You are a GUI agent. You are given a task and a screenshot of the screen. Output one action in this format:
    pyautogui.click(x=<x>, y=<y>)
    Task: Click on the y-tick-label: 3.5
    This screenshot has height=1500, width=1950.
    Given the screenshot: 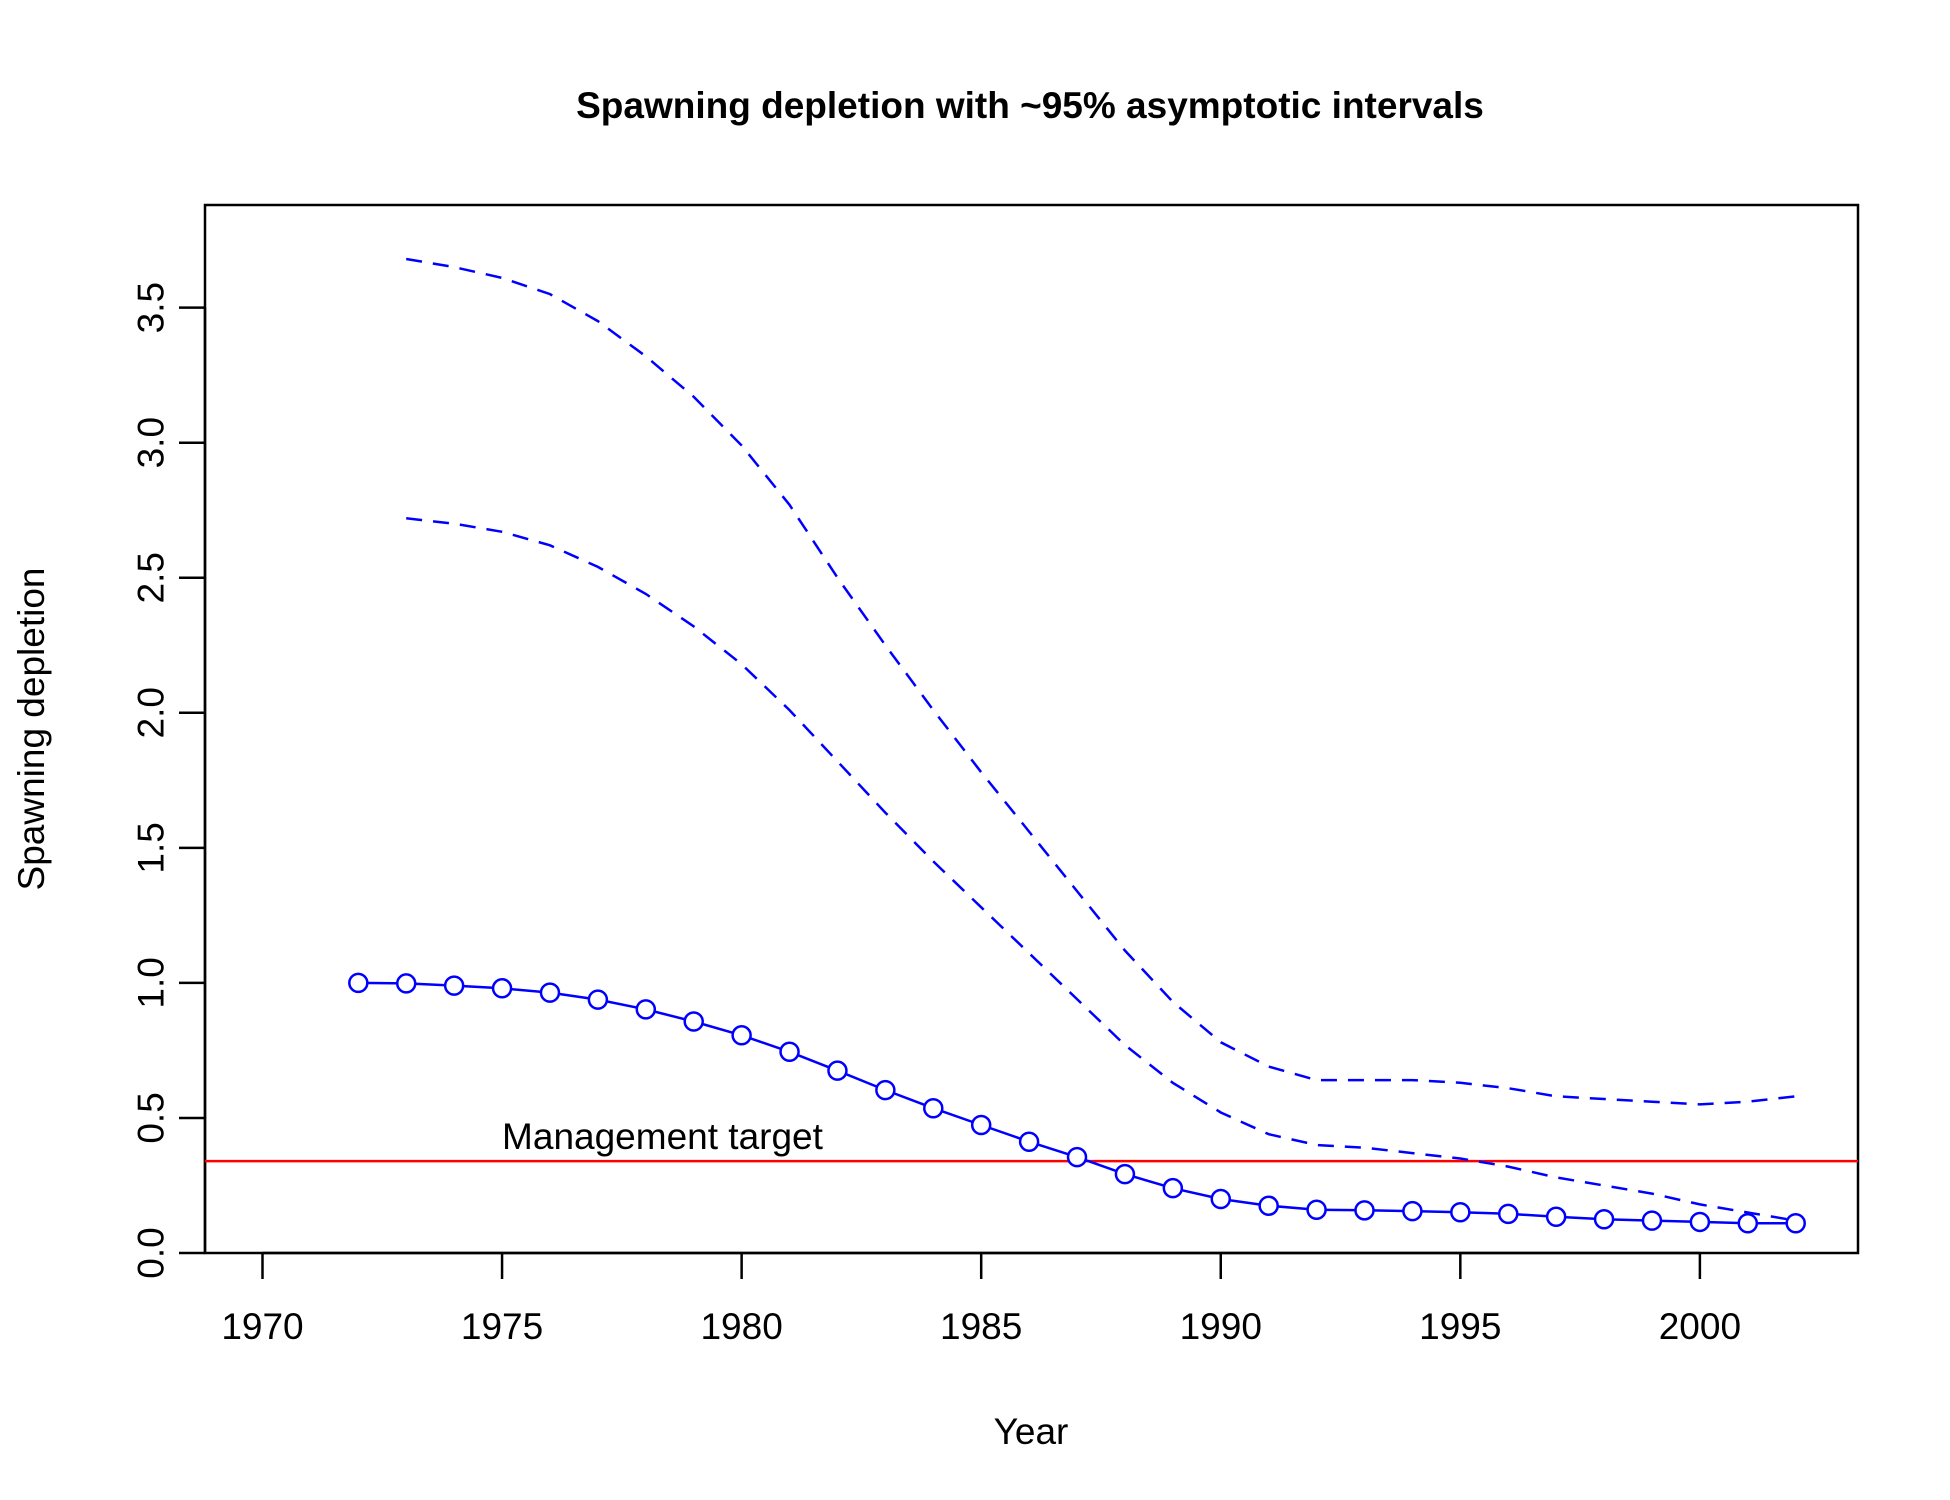 What is the action you would take?
    pyautogui.click(x=151, y=307)
    